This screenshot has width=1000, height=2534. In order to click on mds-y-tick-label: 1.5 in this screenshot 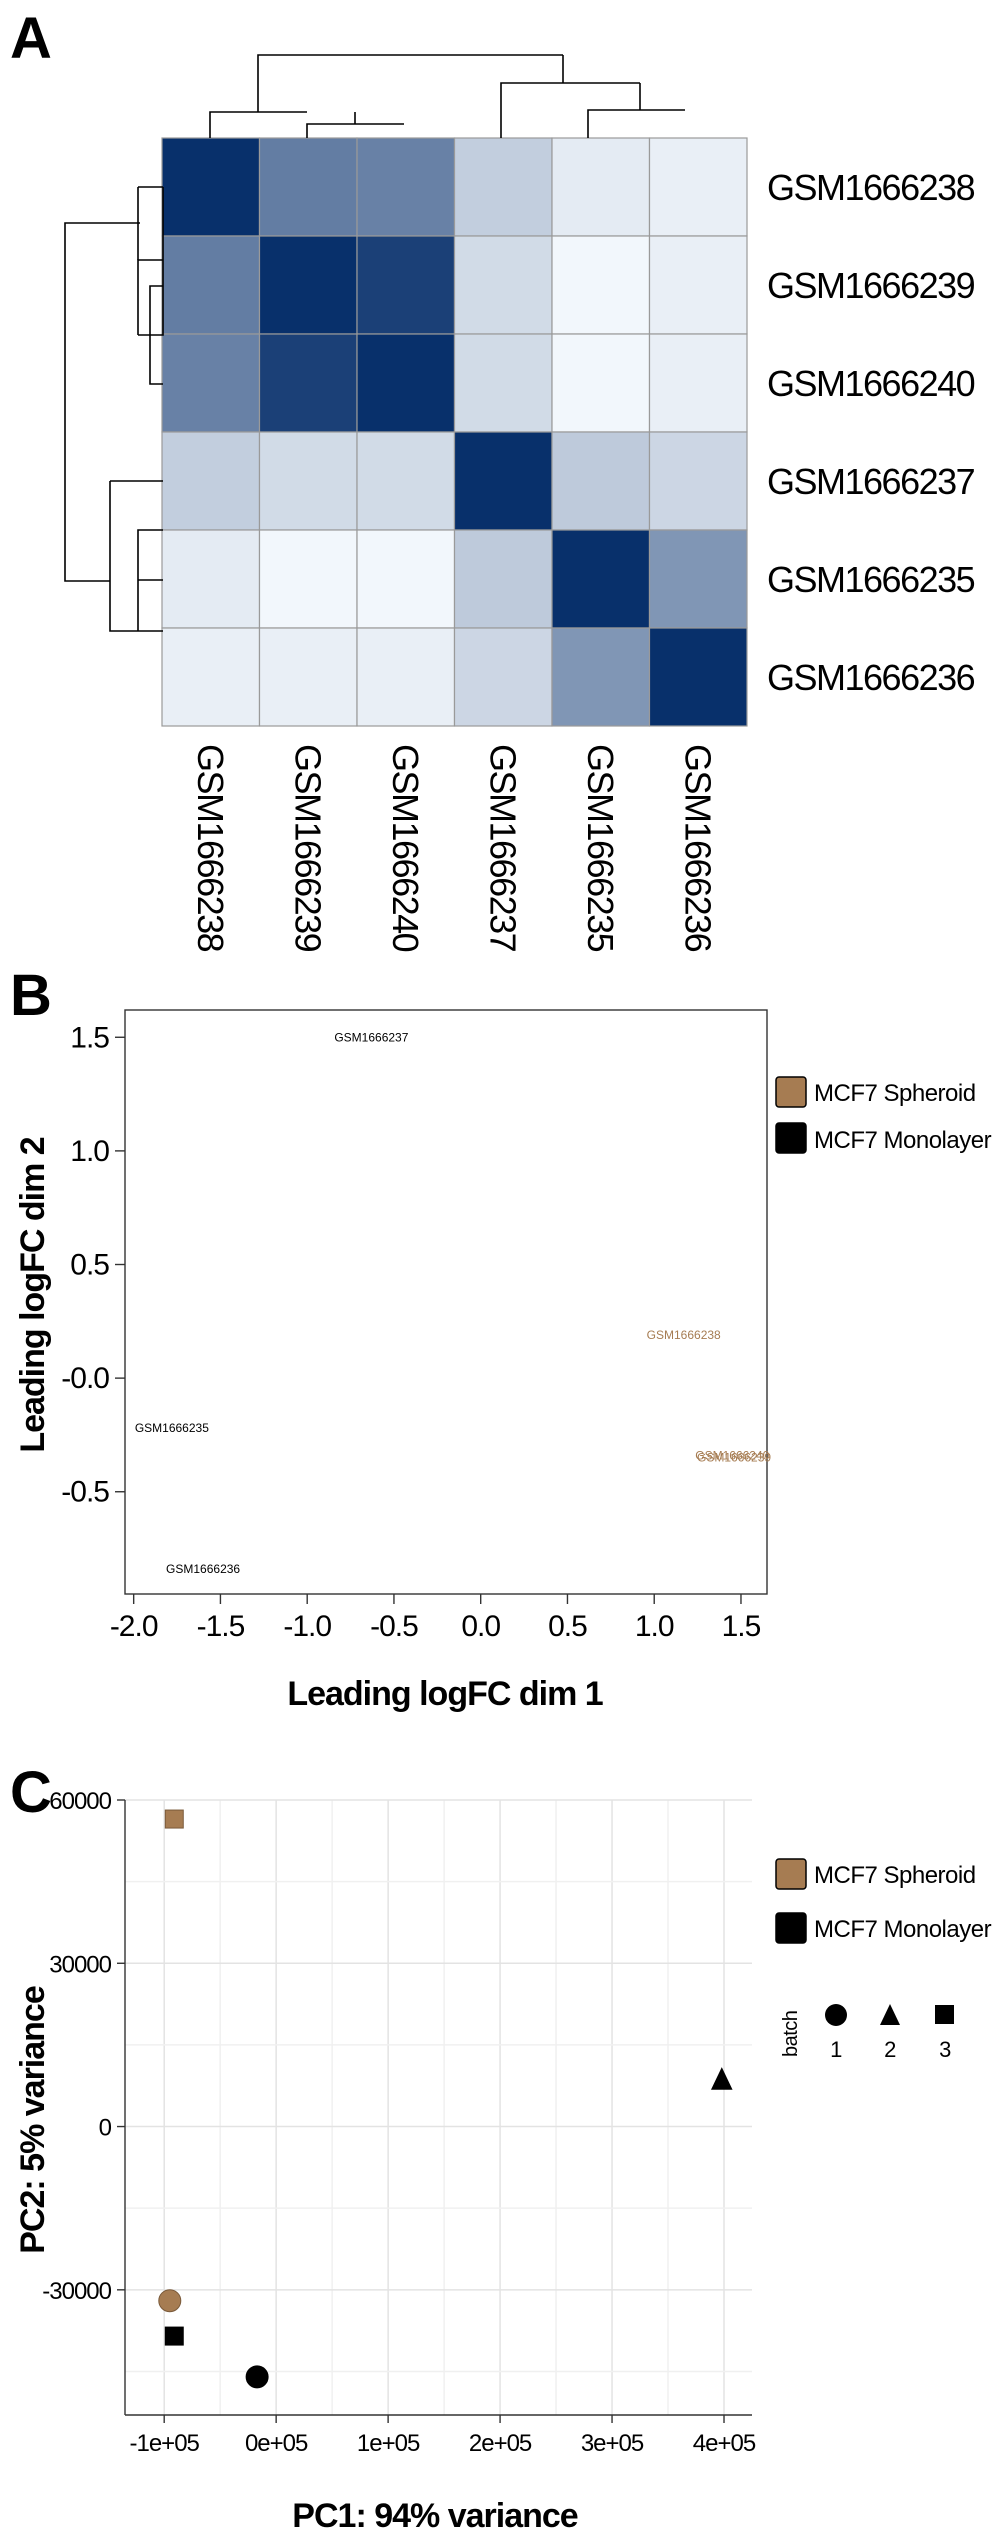, I will do `click(89, 1037)`.